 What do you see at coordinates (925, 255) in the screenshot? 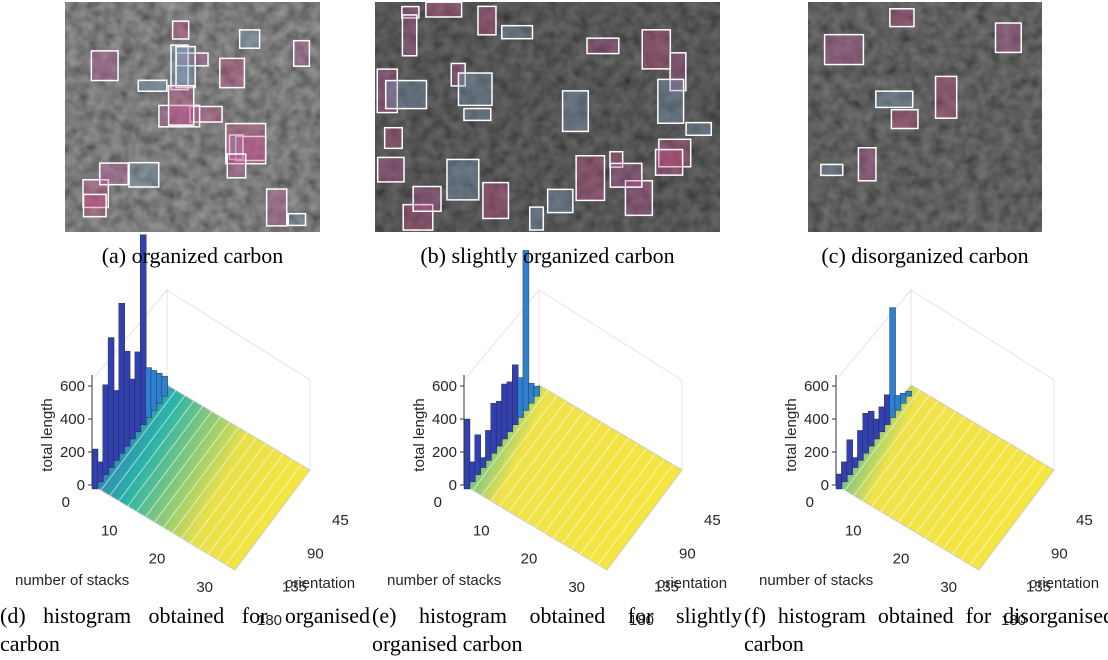
I see `caption: (c) disorganized carbon` at bounding box center [925, 255].